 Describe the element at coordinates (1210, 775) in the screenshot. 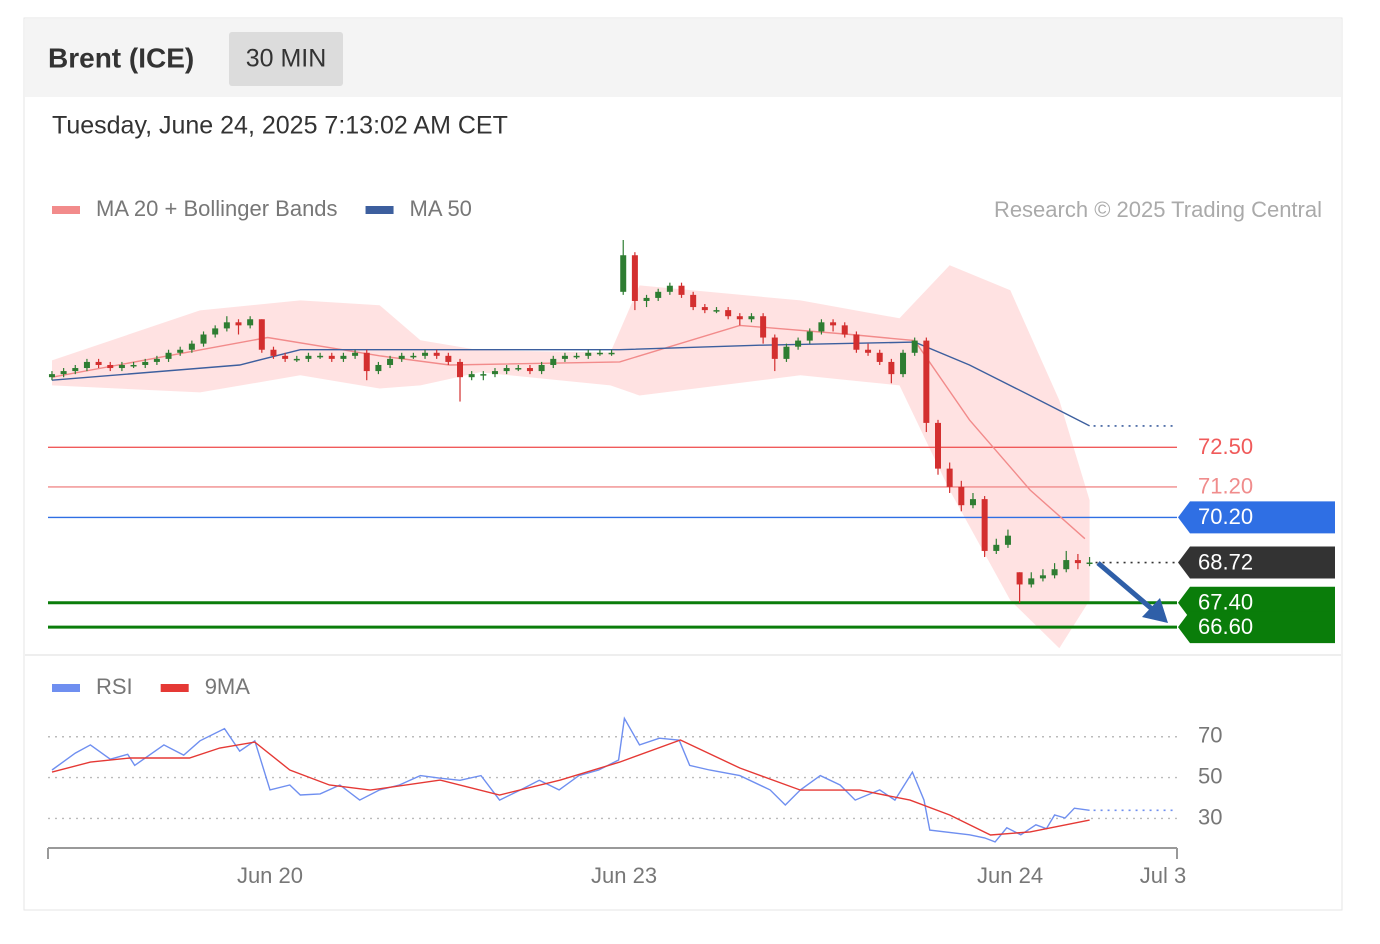

I see `y-tick-label: 50` at that location.